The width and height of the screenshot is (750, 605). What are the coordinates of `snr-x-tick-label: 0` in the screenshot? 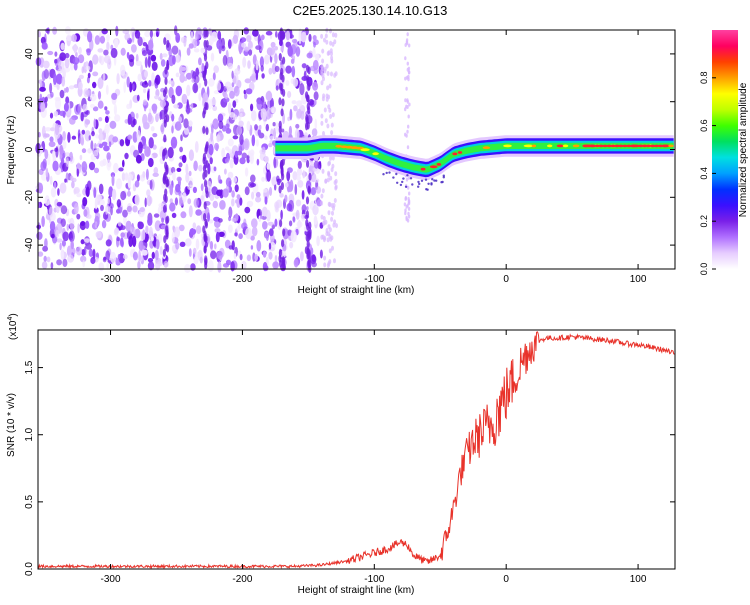 It's located at (506, 579).